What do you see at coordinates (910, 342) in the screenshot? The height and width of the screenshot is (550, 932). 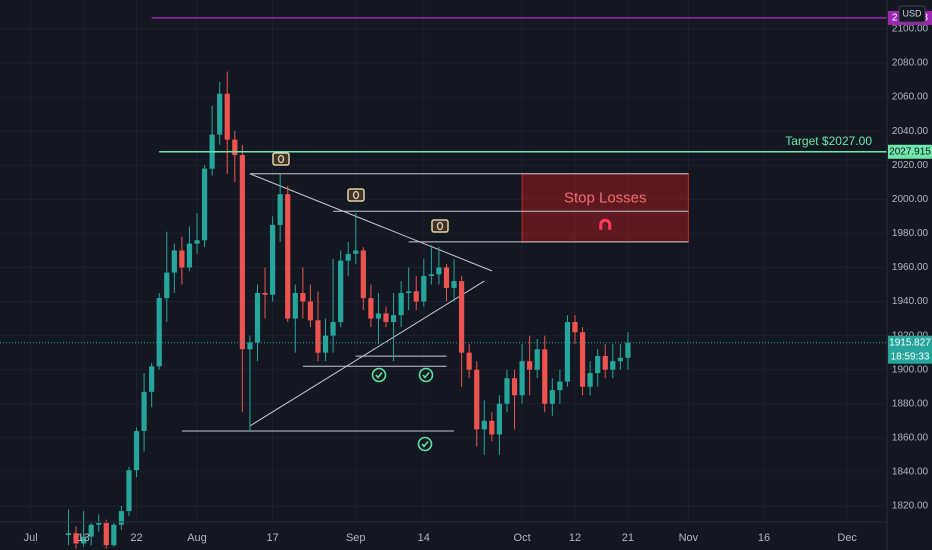 I see `last-price-label: 1915.827` at bounding box center [910, 342].